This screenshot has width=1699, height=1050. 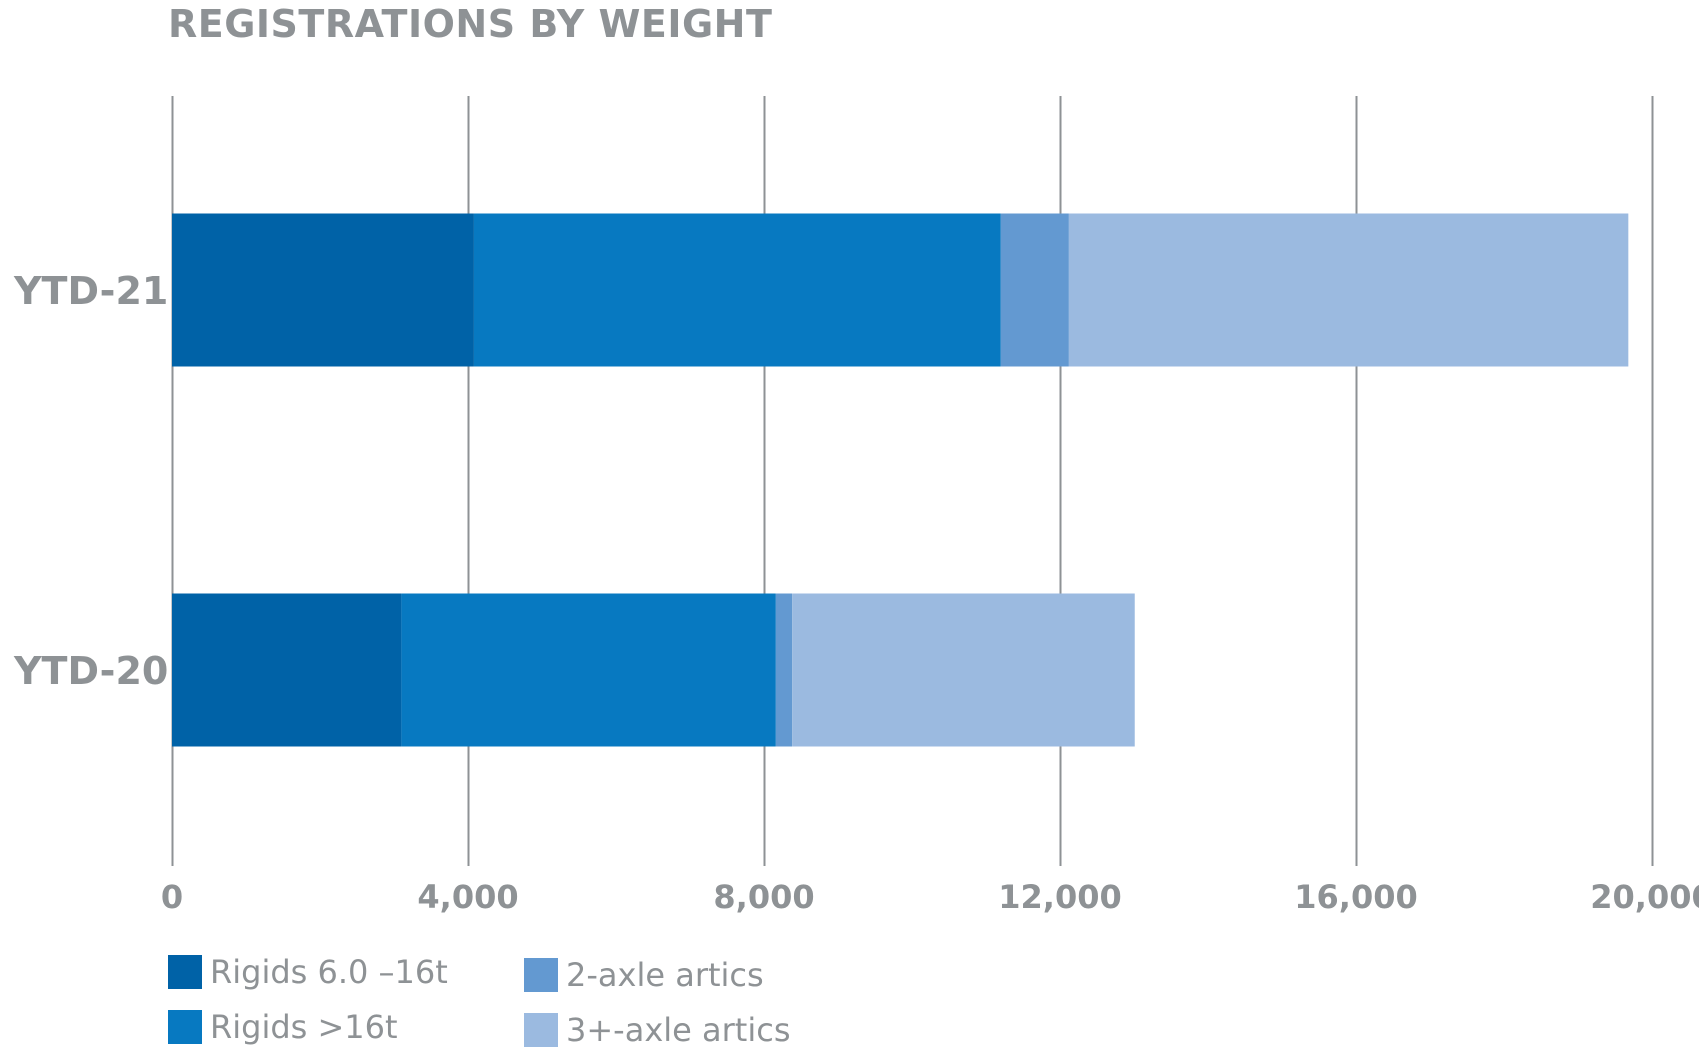 I want to click on legend-label: Rigids 6.0 –16t, so click(x=329, y=972).